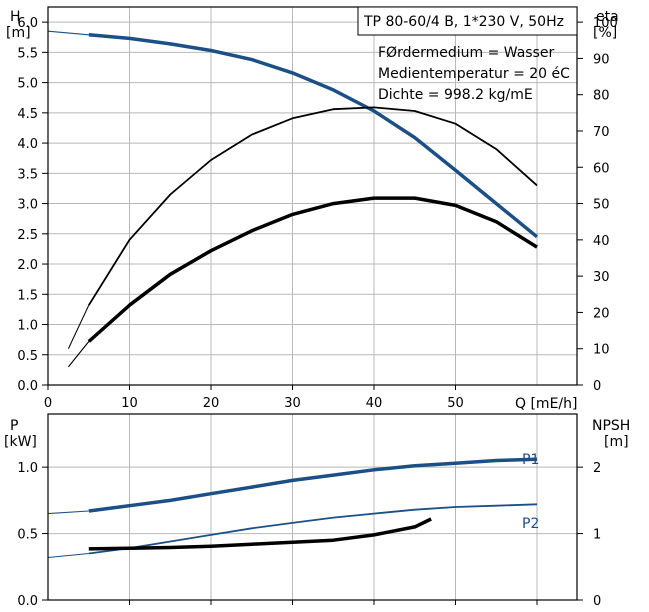  I want to click on p2-curve, so click(313, 529).